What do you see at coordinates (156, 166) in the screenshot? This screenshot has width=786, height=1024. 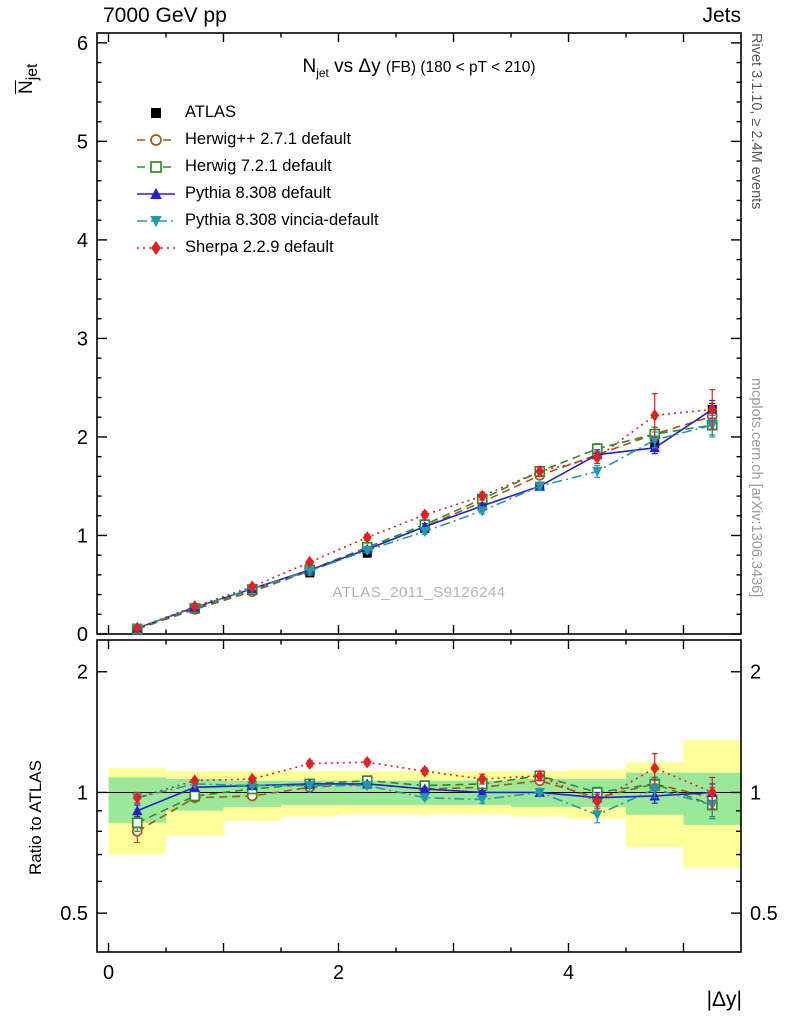 I see `legend-marker-herwig7-icon` at bounding box center [156, 166].